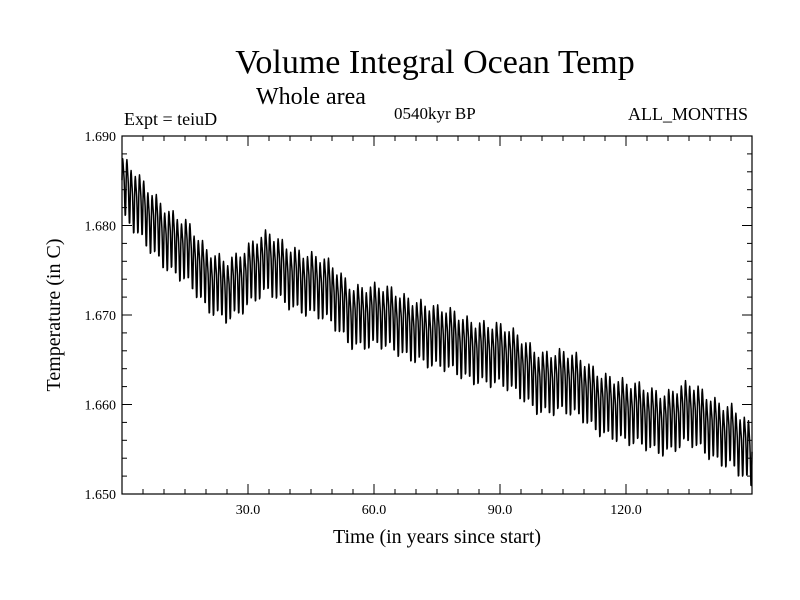 The image size is (800, 600). Describe the element at coordinates (101, 227) in the screenshot. I see `y-tick-label: 1.680` at that location.